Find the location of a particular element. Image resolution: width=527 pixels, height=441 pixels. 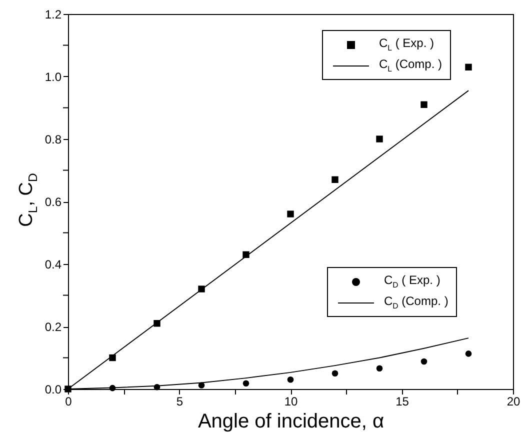

y-tick-label: 0.6 is located at coordinates (53, 202).